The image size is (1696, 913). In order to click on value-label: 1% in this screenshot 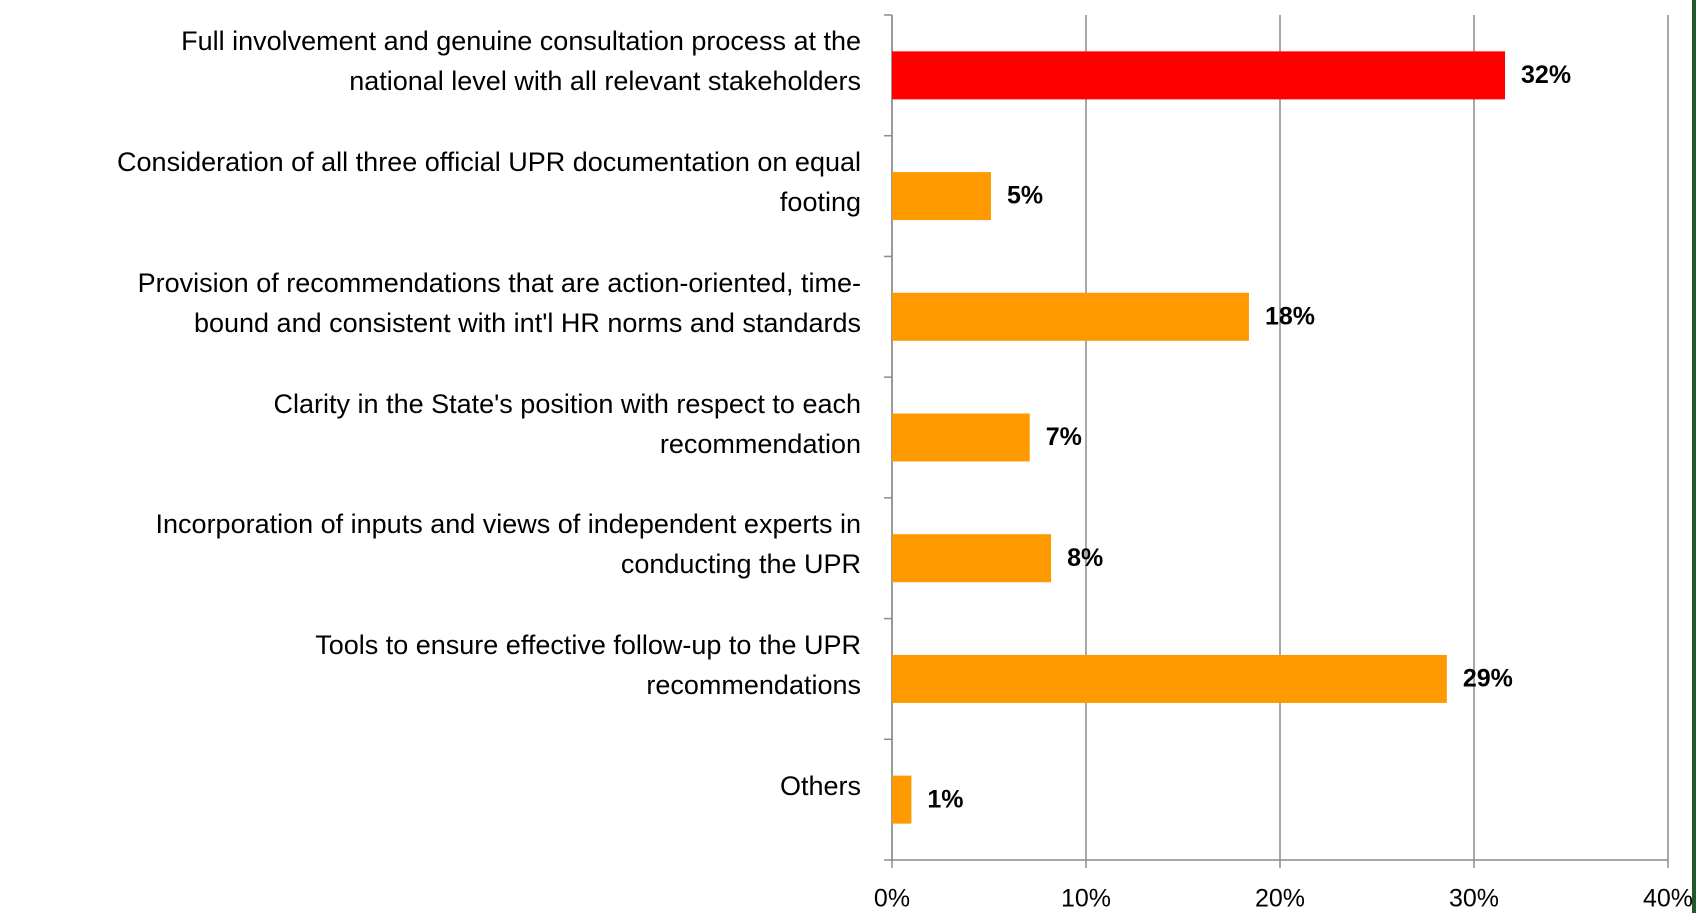, I will do `click(945, 799)`.